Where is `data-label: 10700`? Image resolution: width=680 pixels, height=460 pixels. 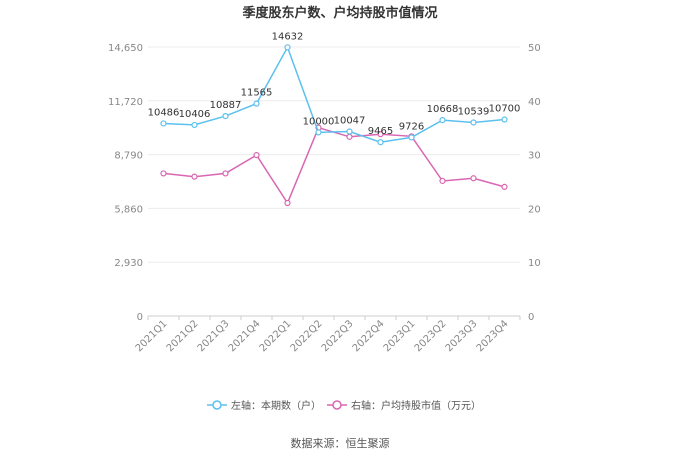
data-label: 10700 is located at coordinates (505, 109).